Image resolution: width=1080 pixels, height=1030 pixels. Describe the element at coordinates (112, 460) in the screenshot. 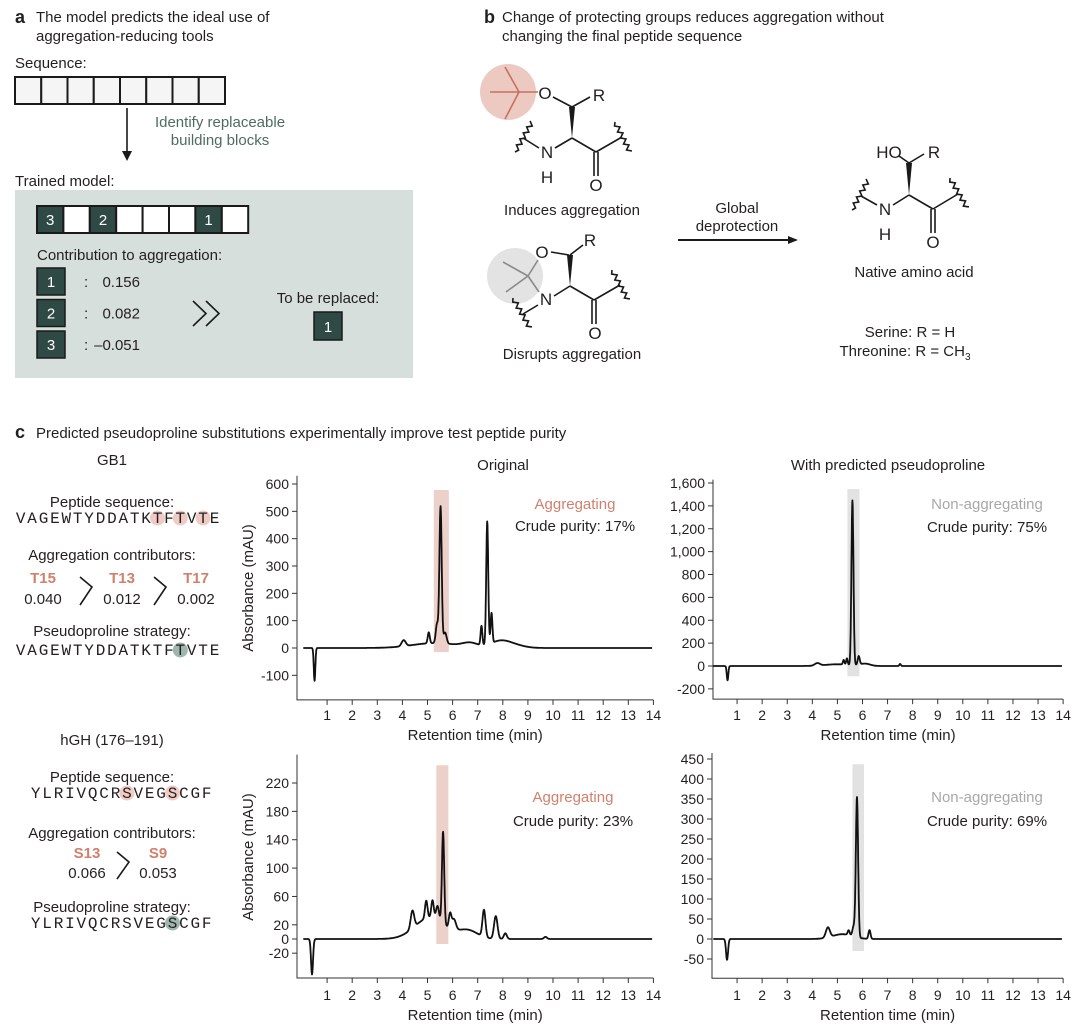

I see `peptide-name: GB1` at that location.